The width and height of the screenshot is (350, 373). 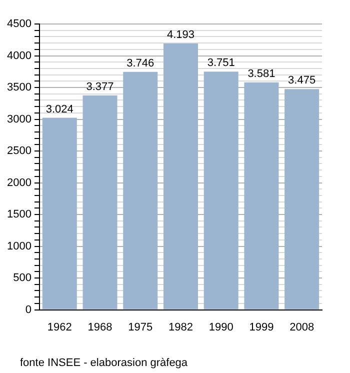 I want to click on data-label: 4.193, so click(x=180, y=35).